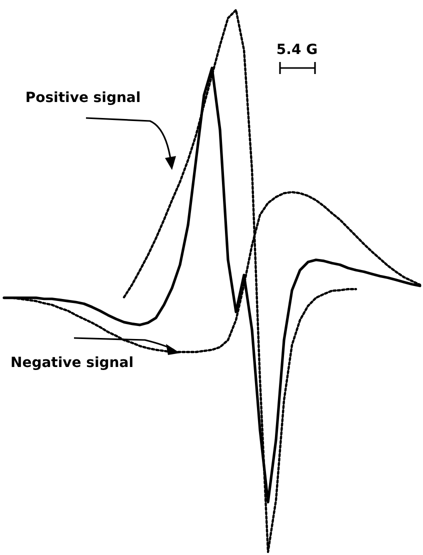 This screenshot has width=423, height=555. What do you see at coordinates (83, 98) in the screenshot?
I see `annotation: Positive signal` at bounding box center [83, 98].